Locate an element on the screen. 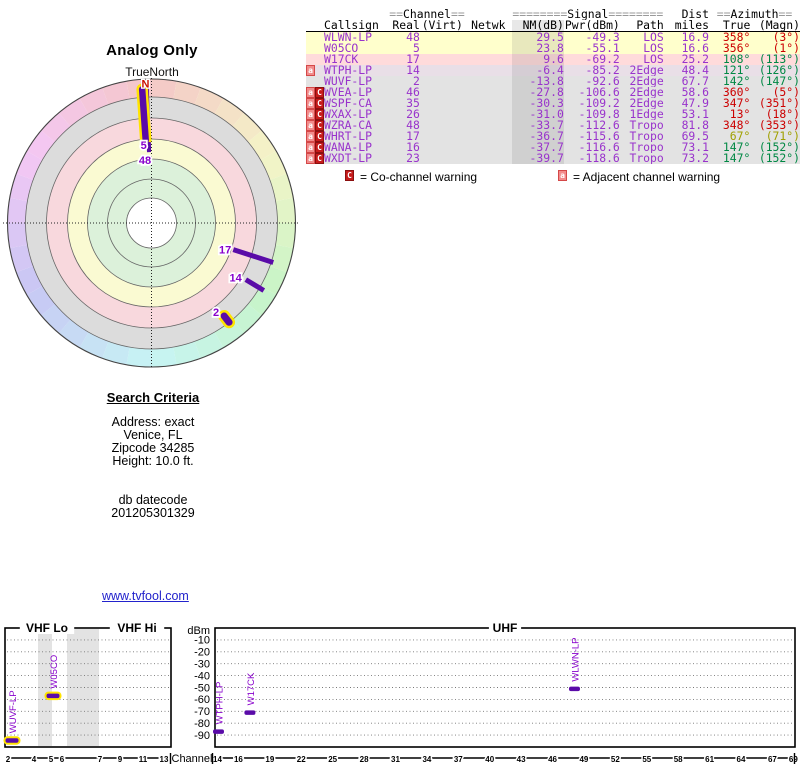 This screenshot has height=768, width=800. cell-power-dbm: -116.6 is located at coordinates (599, 147).